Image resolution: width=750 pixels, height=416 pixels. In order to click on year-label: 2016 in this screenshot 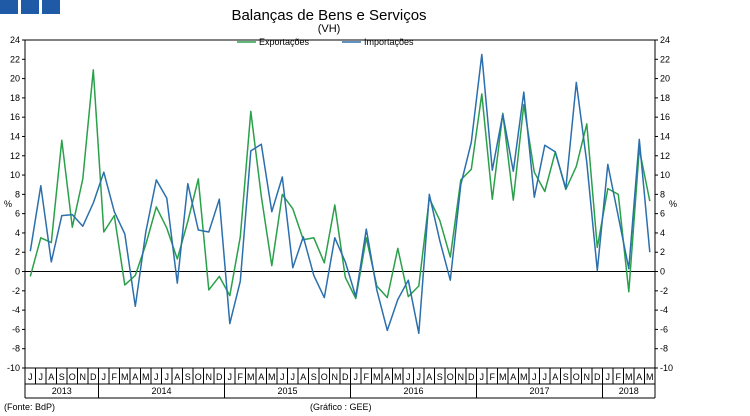, I will do `click(413, 391)`.